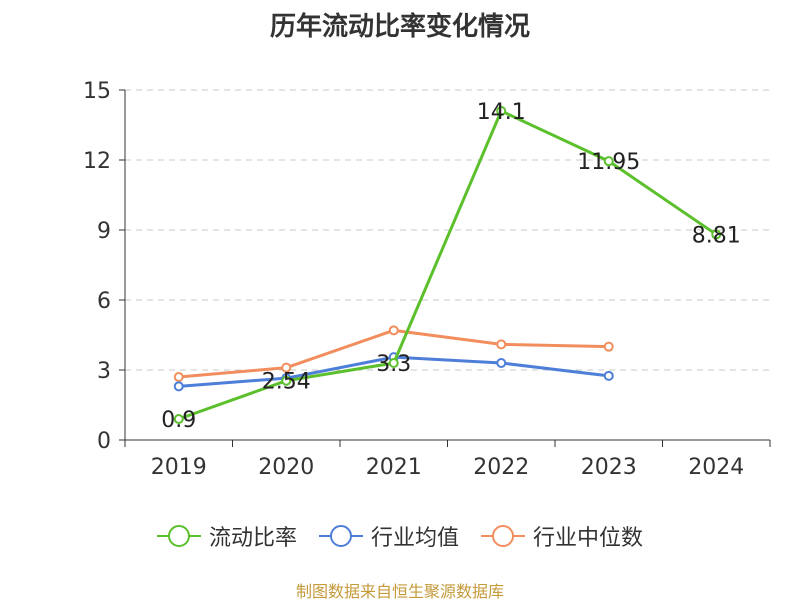 This screenshot has height=602, width=800. I want to click on legend-item: 行业均值, so click(388, 536).